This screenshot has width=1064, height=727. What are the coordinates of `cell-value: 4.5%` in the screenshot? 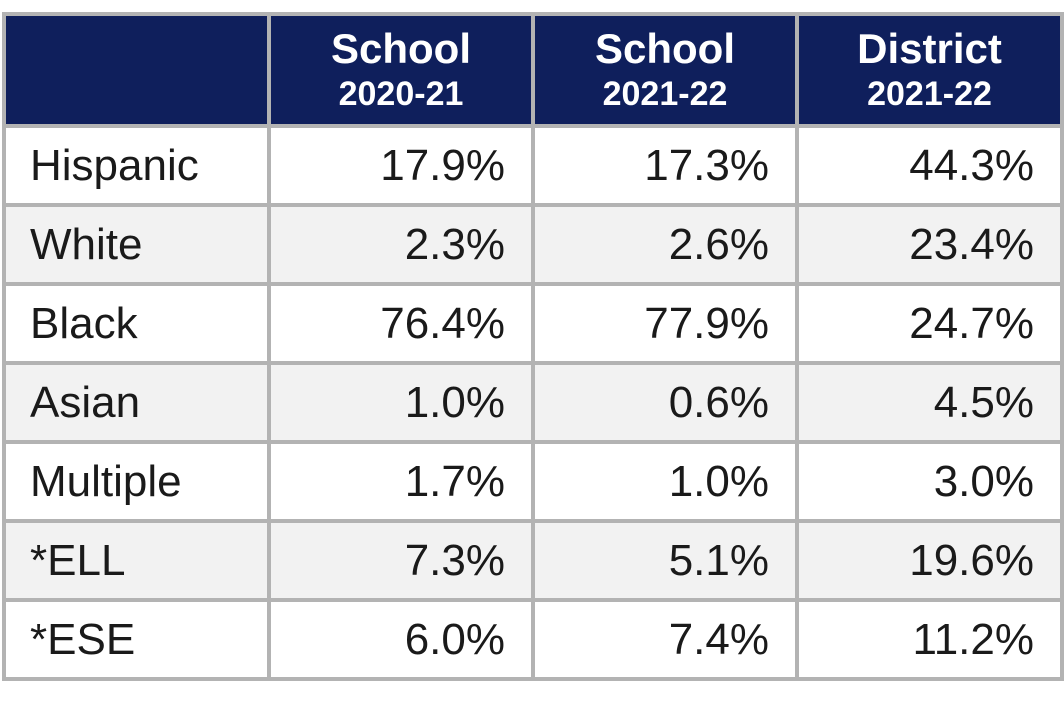 It's located at (929, 402).